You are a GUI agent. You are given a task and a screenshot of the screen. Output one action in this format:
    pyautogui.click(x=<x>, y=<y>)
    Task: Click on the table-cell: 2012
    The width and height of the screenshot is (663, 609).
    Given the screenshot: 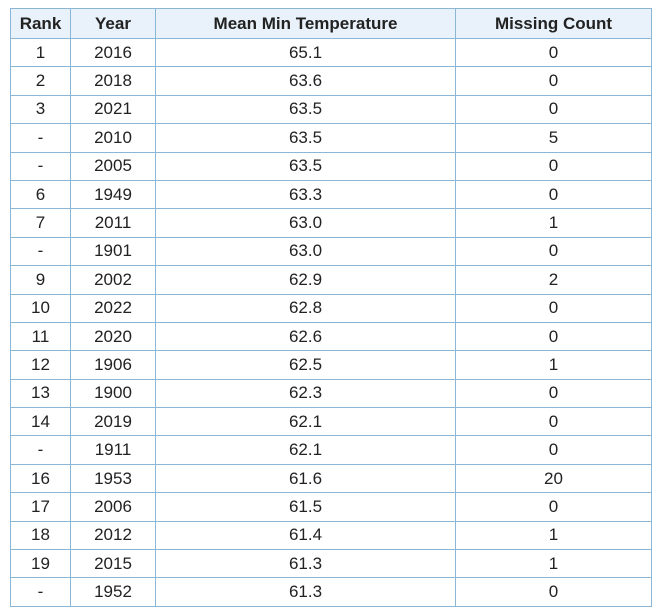 What is the action you would take?
    pyautogui.click(x=113, y=535)
    